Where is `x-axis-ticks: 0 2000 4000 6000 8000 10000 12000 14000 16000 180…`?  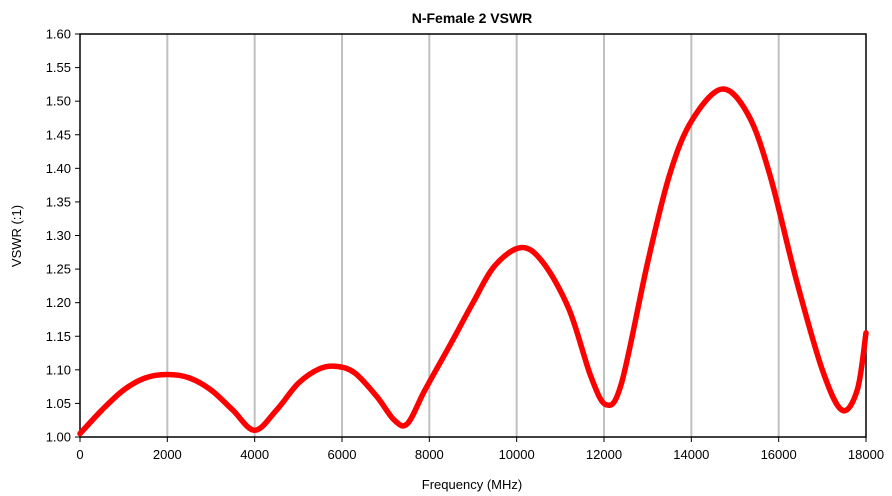 x-axis-ticks: 0 2000 4000 6000 8000 10000 12000 14000 16000 180… is located at coordinates (480, 449).